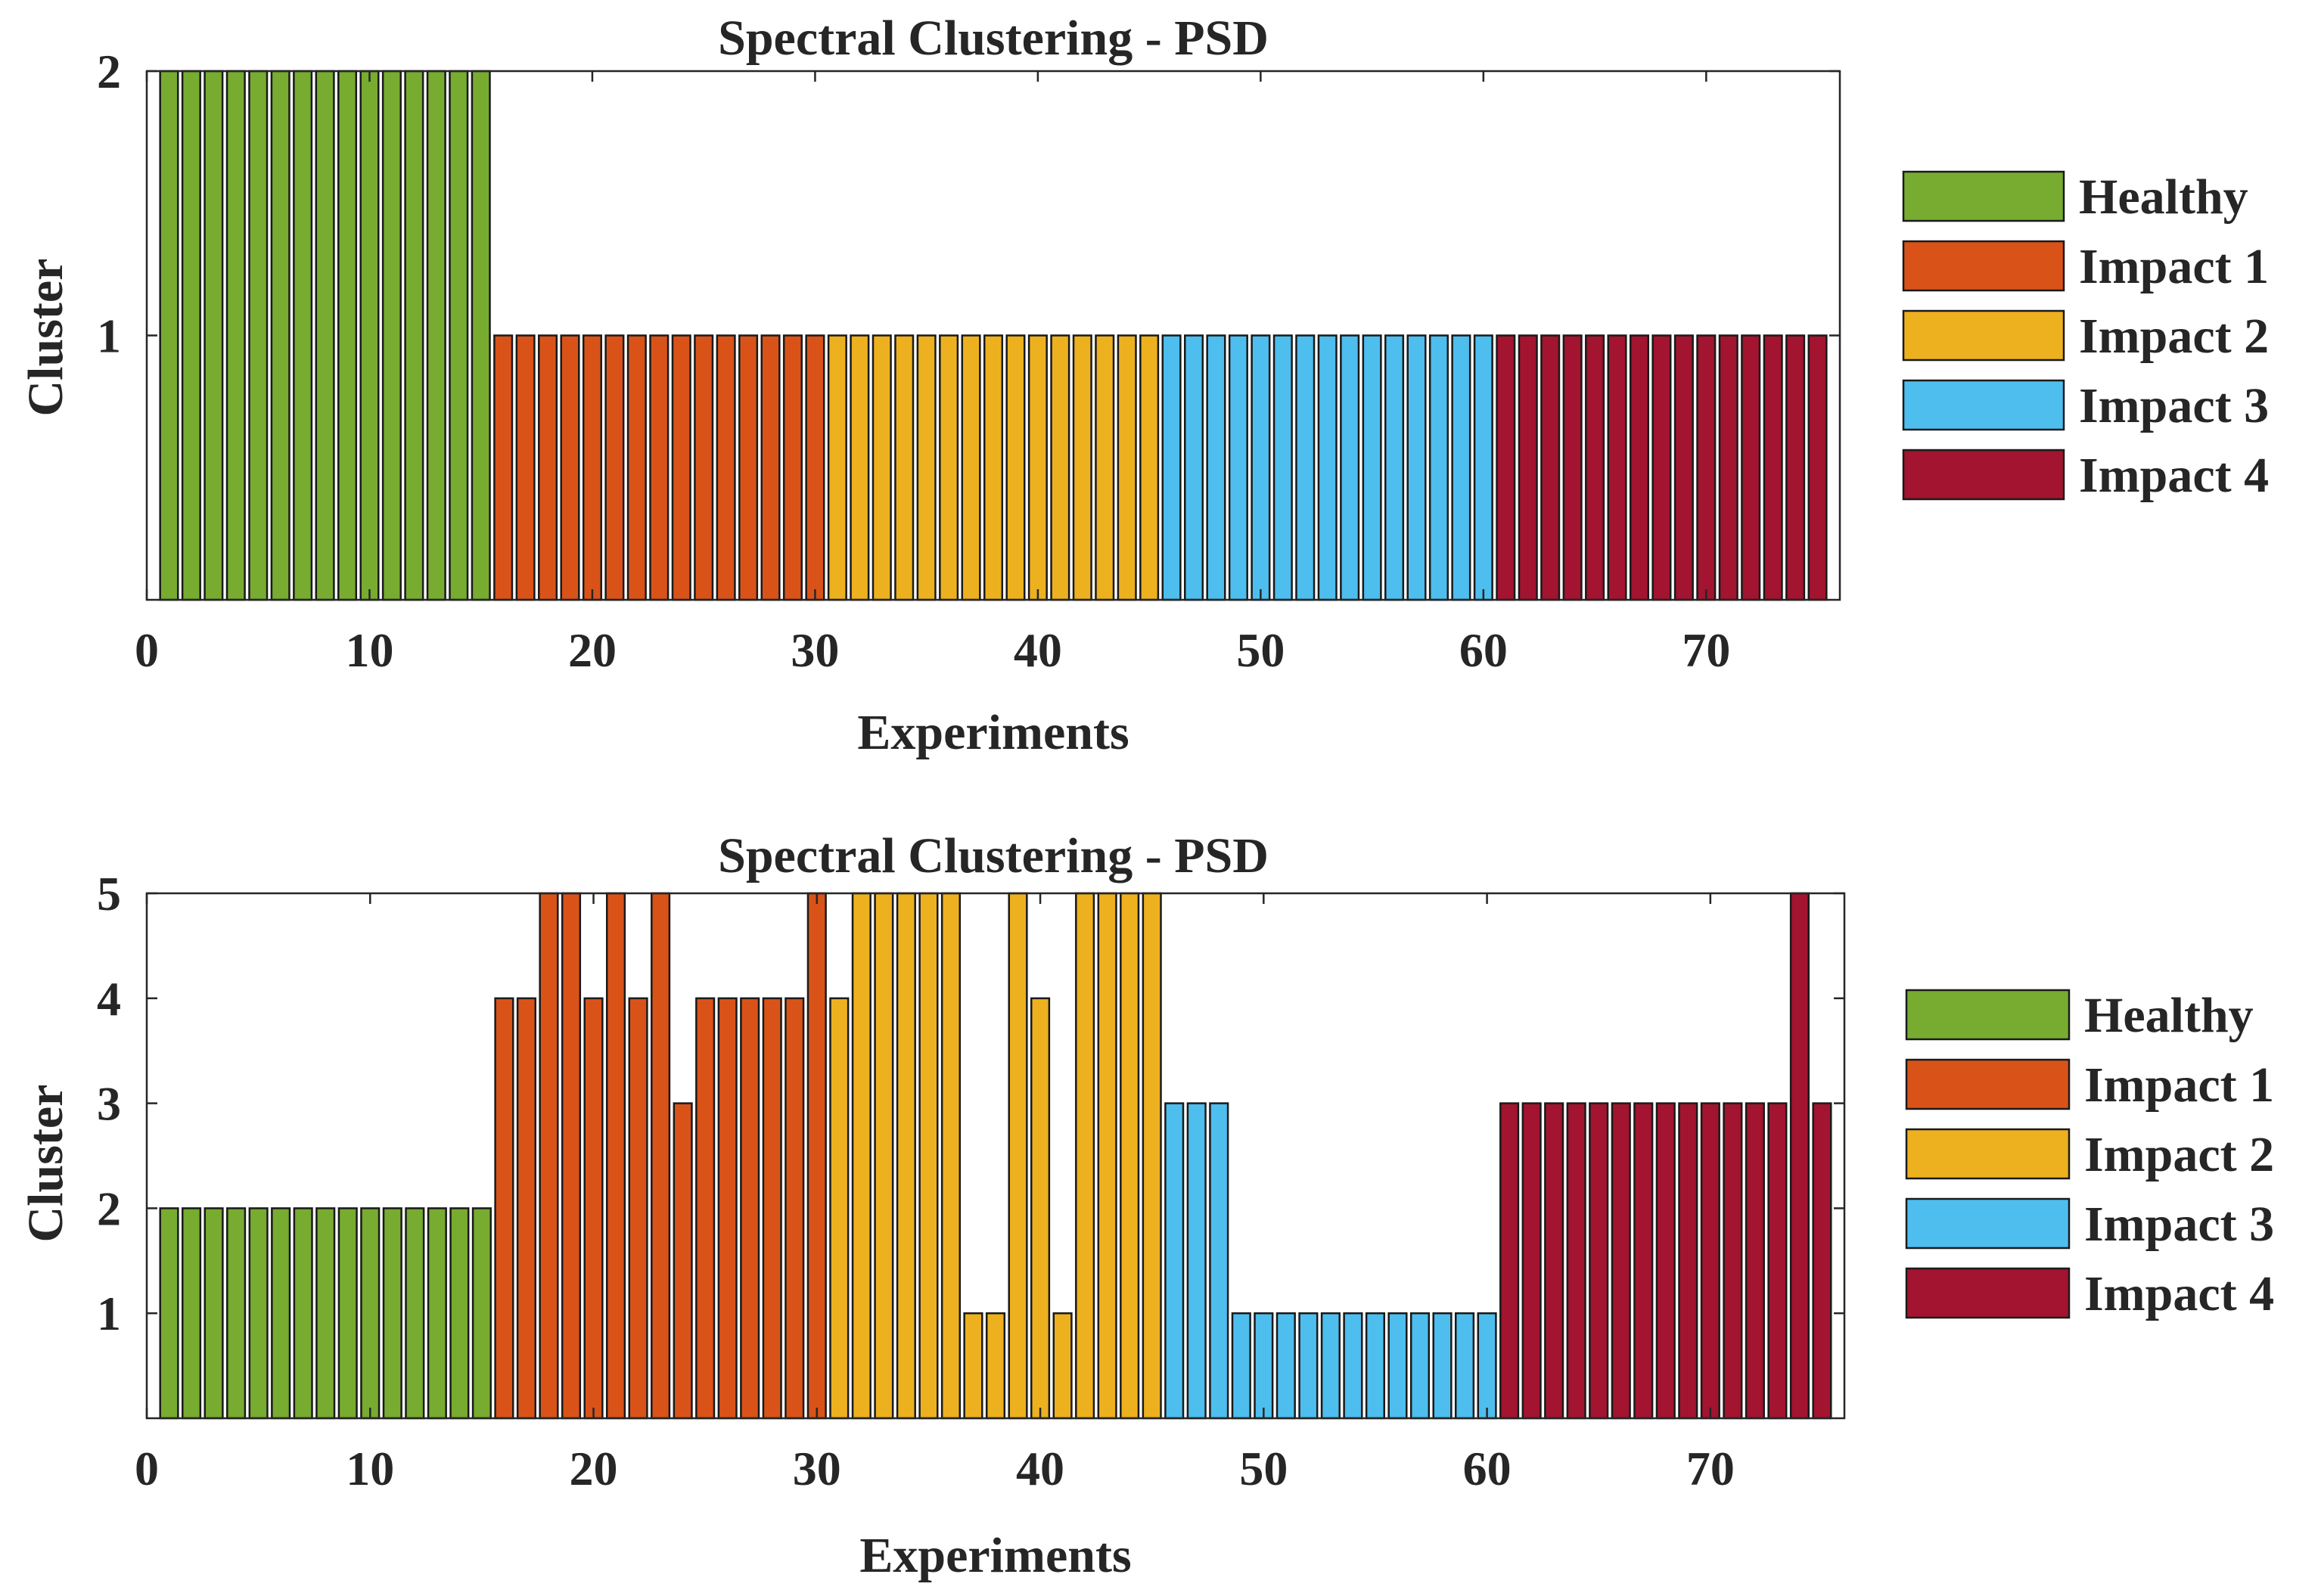 Image resolution: width=2321 pixels, height=1596 pixels. I want to click on y-tick-label: 4, so click(109, 999).